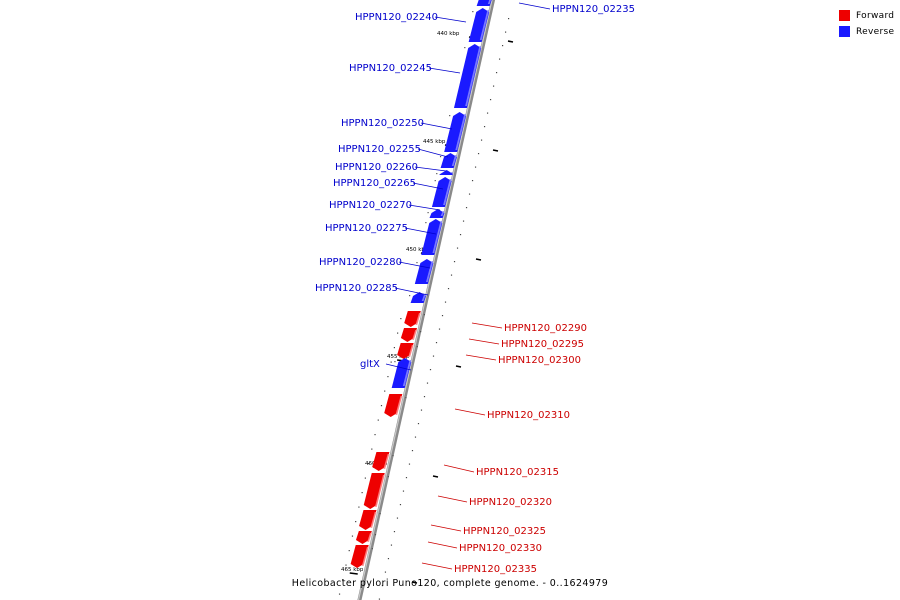  I want to click on gene-label-HPPN120_02235: HPPN120_02235, so click(593, 9).